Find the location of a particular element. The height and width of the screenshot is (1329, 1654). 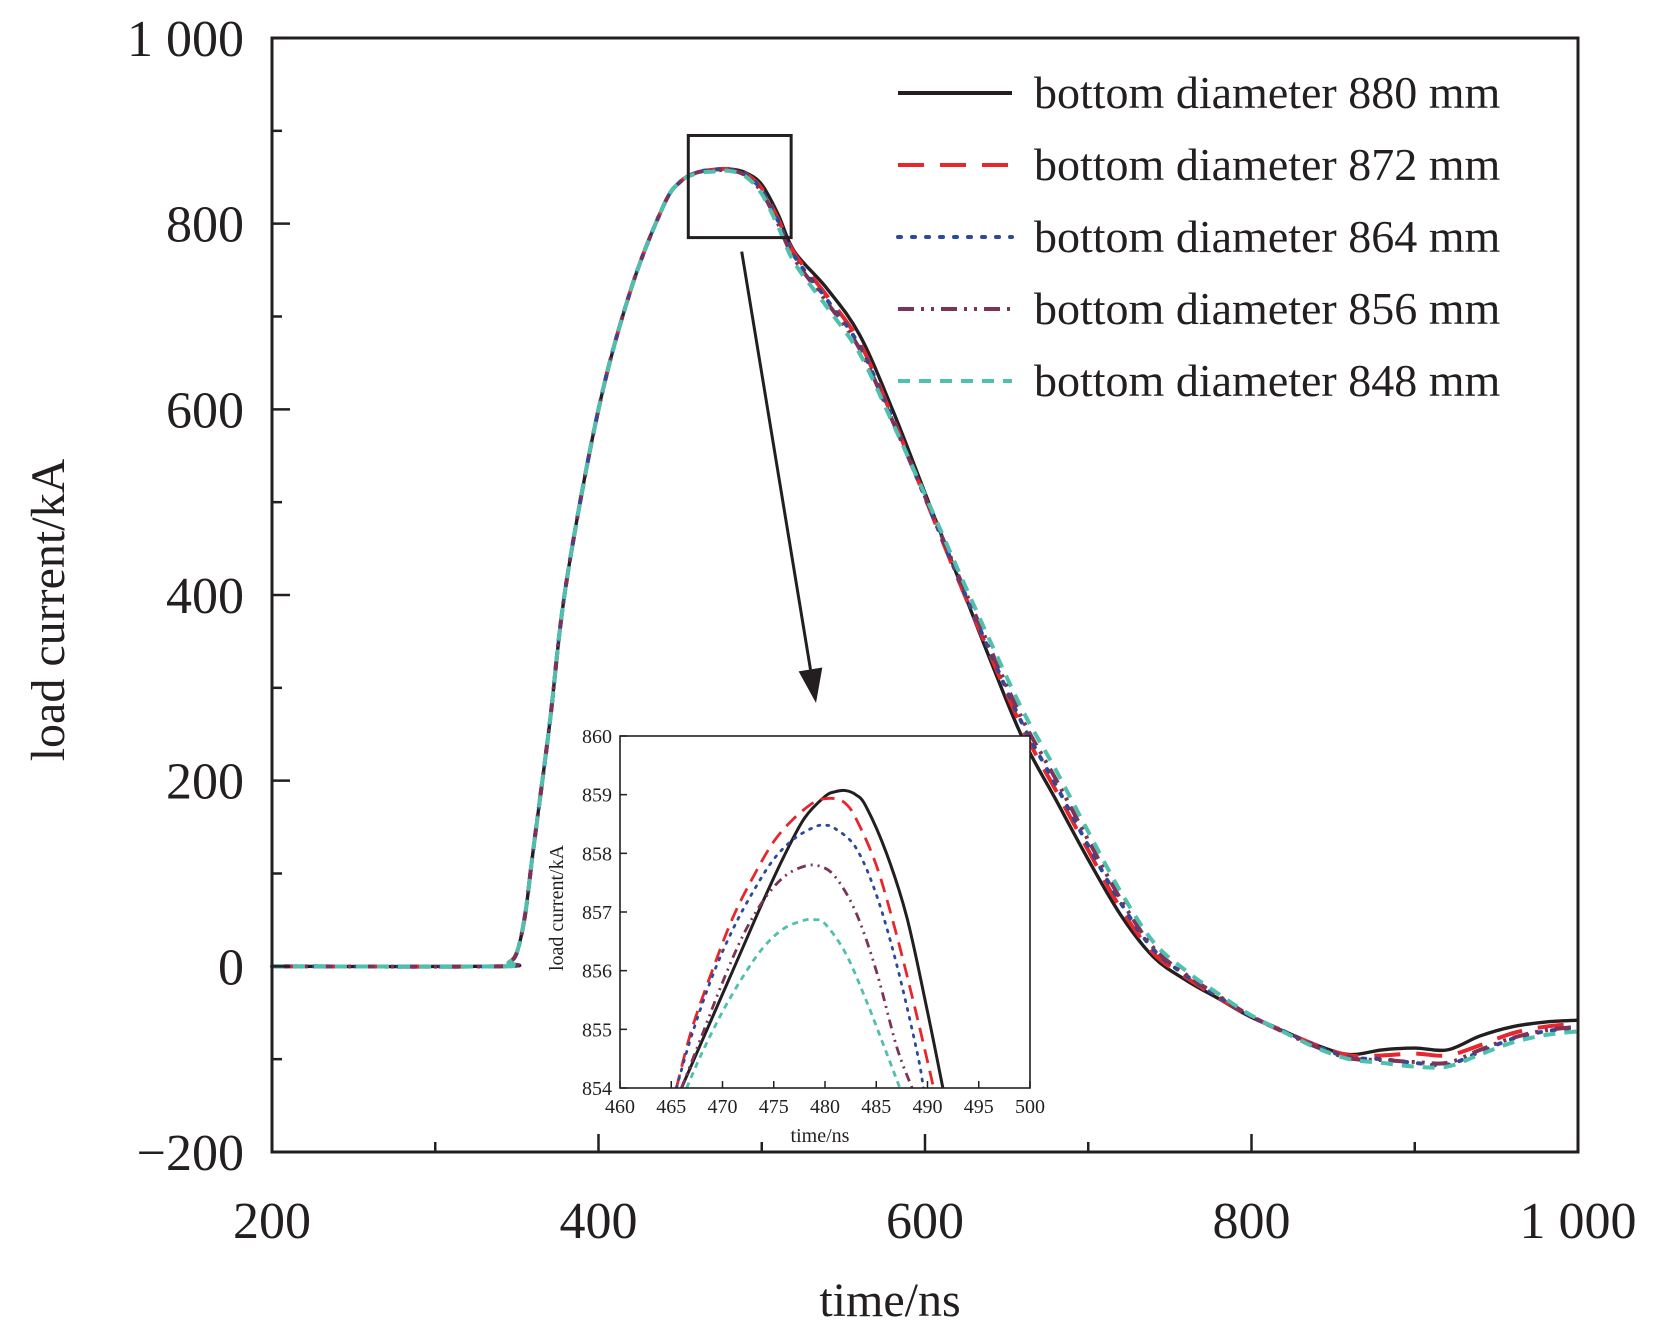

legend-item: bottom diameter 872 mm is located at coordinates (1199, 164).